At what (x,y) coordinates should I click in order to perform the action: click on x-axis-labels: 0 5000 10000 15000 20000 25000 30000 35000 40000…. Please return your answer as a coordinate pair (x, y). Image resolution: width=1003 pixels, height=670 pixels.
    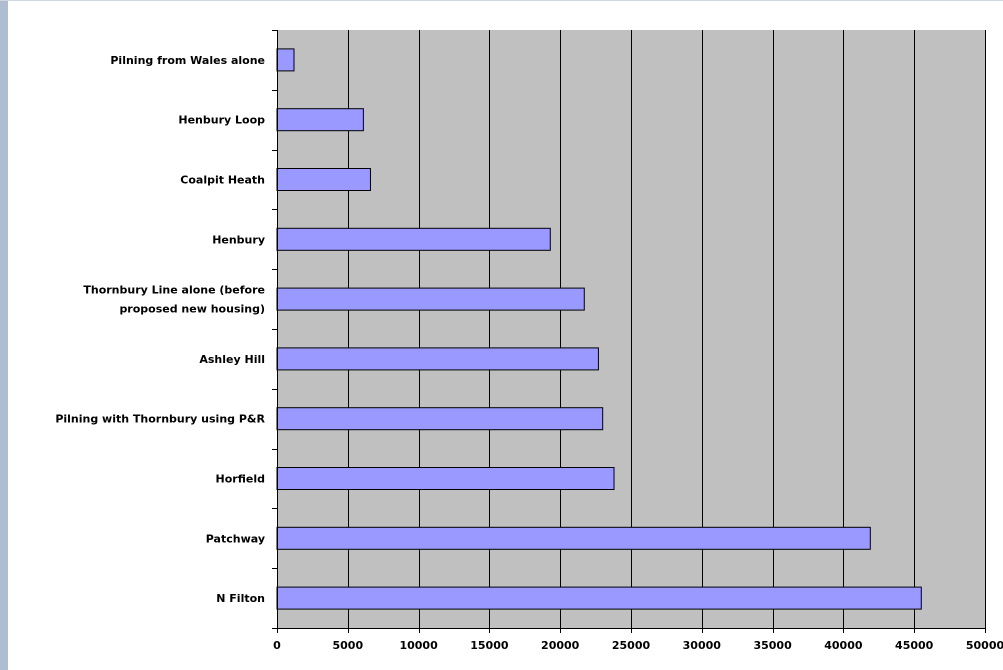
    Looking at the image, I should click on (638, 645).